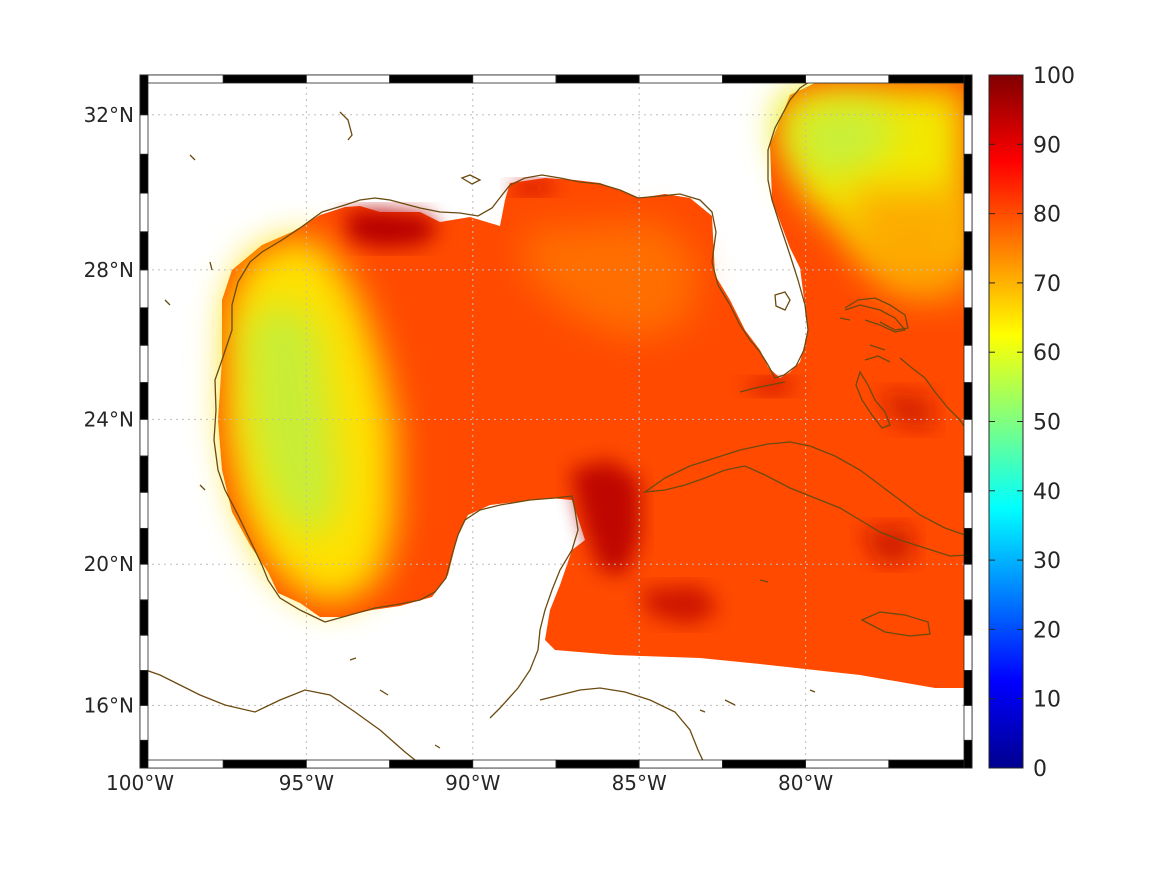 The image size is (1167, 875). I want to click on western-gulf-green, so click(292, 417).